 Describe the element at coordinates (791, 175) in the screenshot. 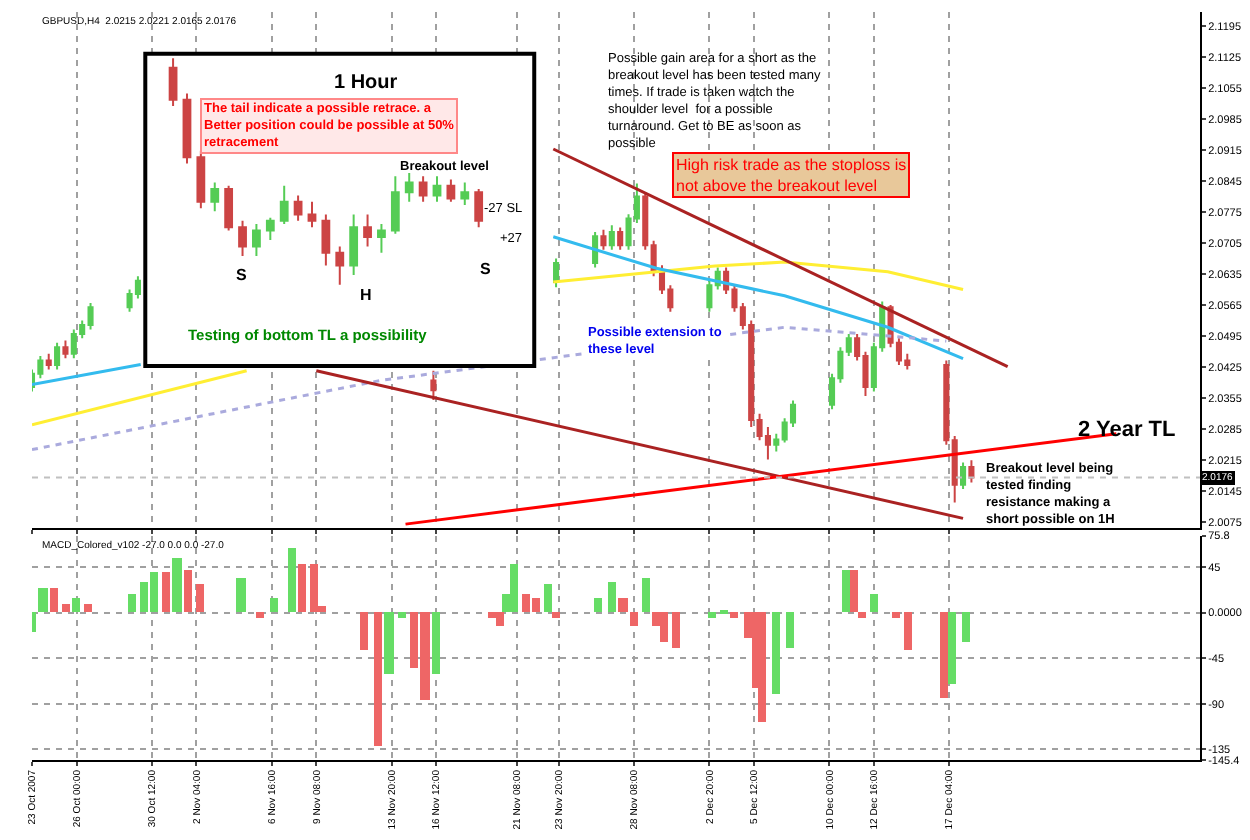

I see `annotation: High risk trade as the stoploss is not above the breakout level` at that location.